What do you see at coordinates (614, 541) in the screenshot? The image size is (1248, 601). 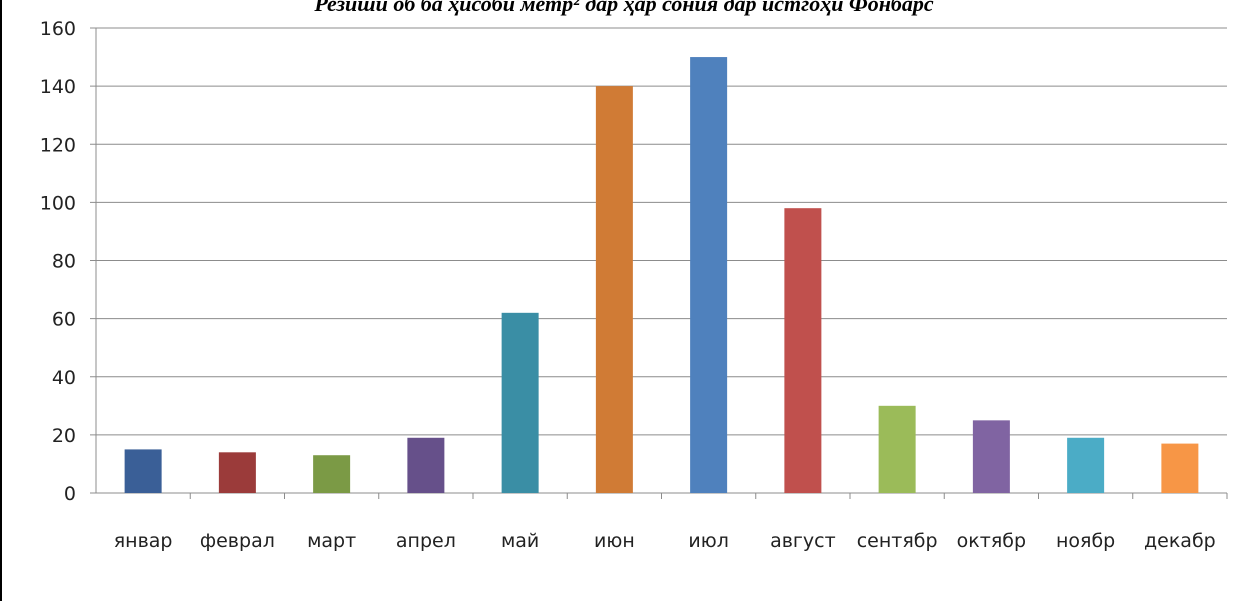 I see `x-tick-label: июн` at bounding box center [614, 541].